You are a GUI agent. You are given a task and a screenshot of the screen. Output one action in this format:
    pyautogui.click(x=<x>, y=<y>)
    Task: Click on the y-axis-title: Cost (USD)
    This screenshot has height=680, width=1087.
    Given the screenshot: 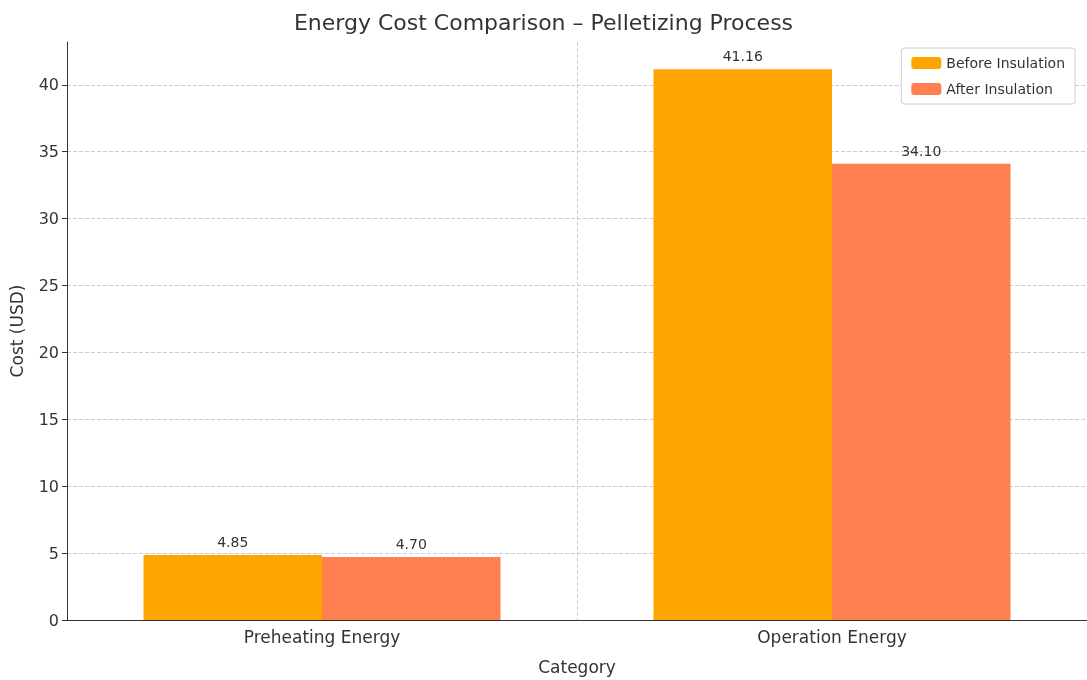 What is the action you would take?
    pyautogui.click(x=16, y=331)
    